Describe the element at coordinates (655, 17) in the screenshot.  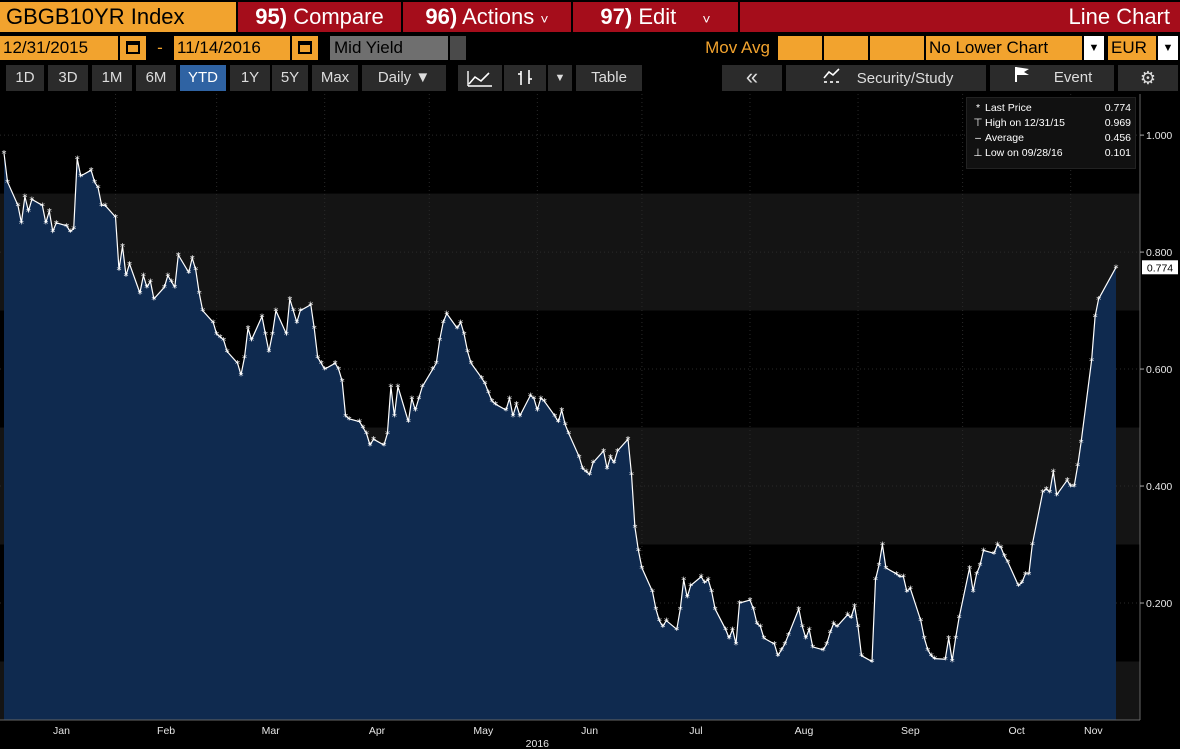
I see `edit-button: 97) Edit ˅` at that location.